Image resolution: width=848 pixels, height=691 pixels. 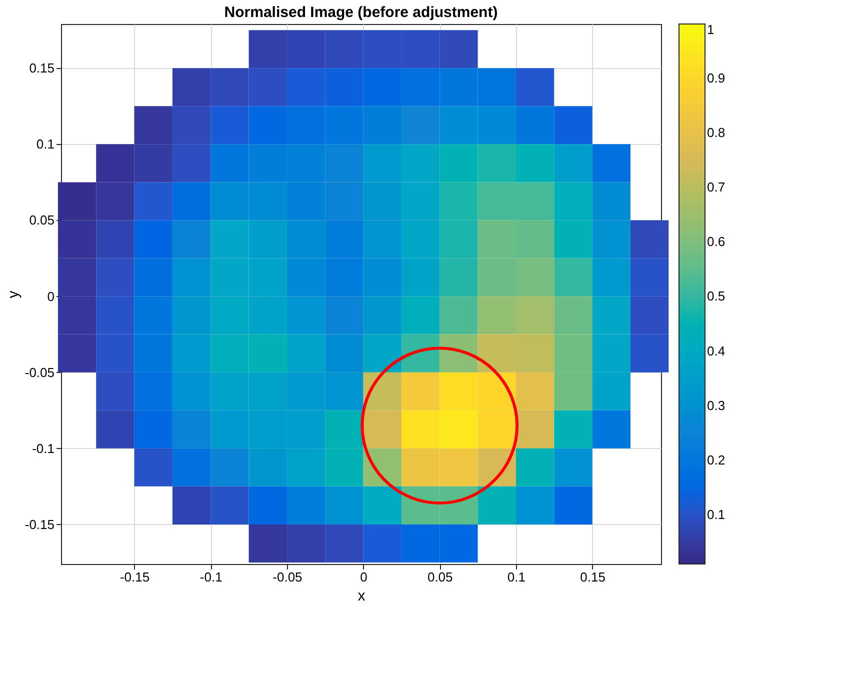 I want to click on color-bar-label: 0.3, so click(x=716, y=405).